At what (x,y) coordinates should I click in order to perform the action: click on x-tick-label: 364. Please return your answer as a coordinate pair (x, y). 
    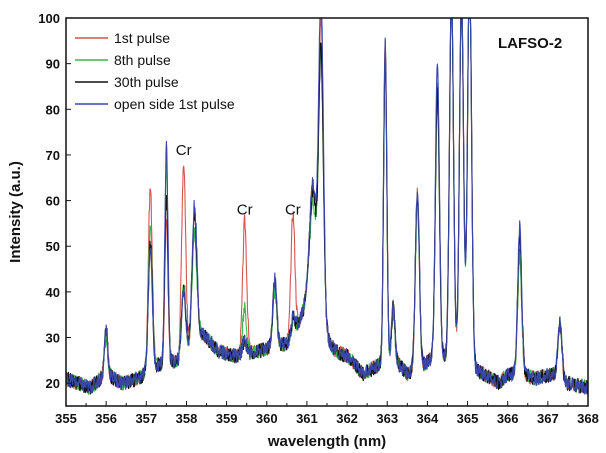
    Looking at the image, I should click on (428, 418).